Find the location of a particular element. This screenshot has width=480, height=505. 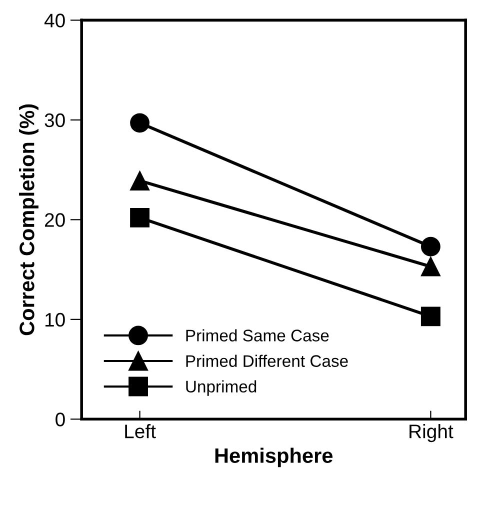

legend-label: Primed Different Case is located at coordinates (267, 360).